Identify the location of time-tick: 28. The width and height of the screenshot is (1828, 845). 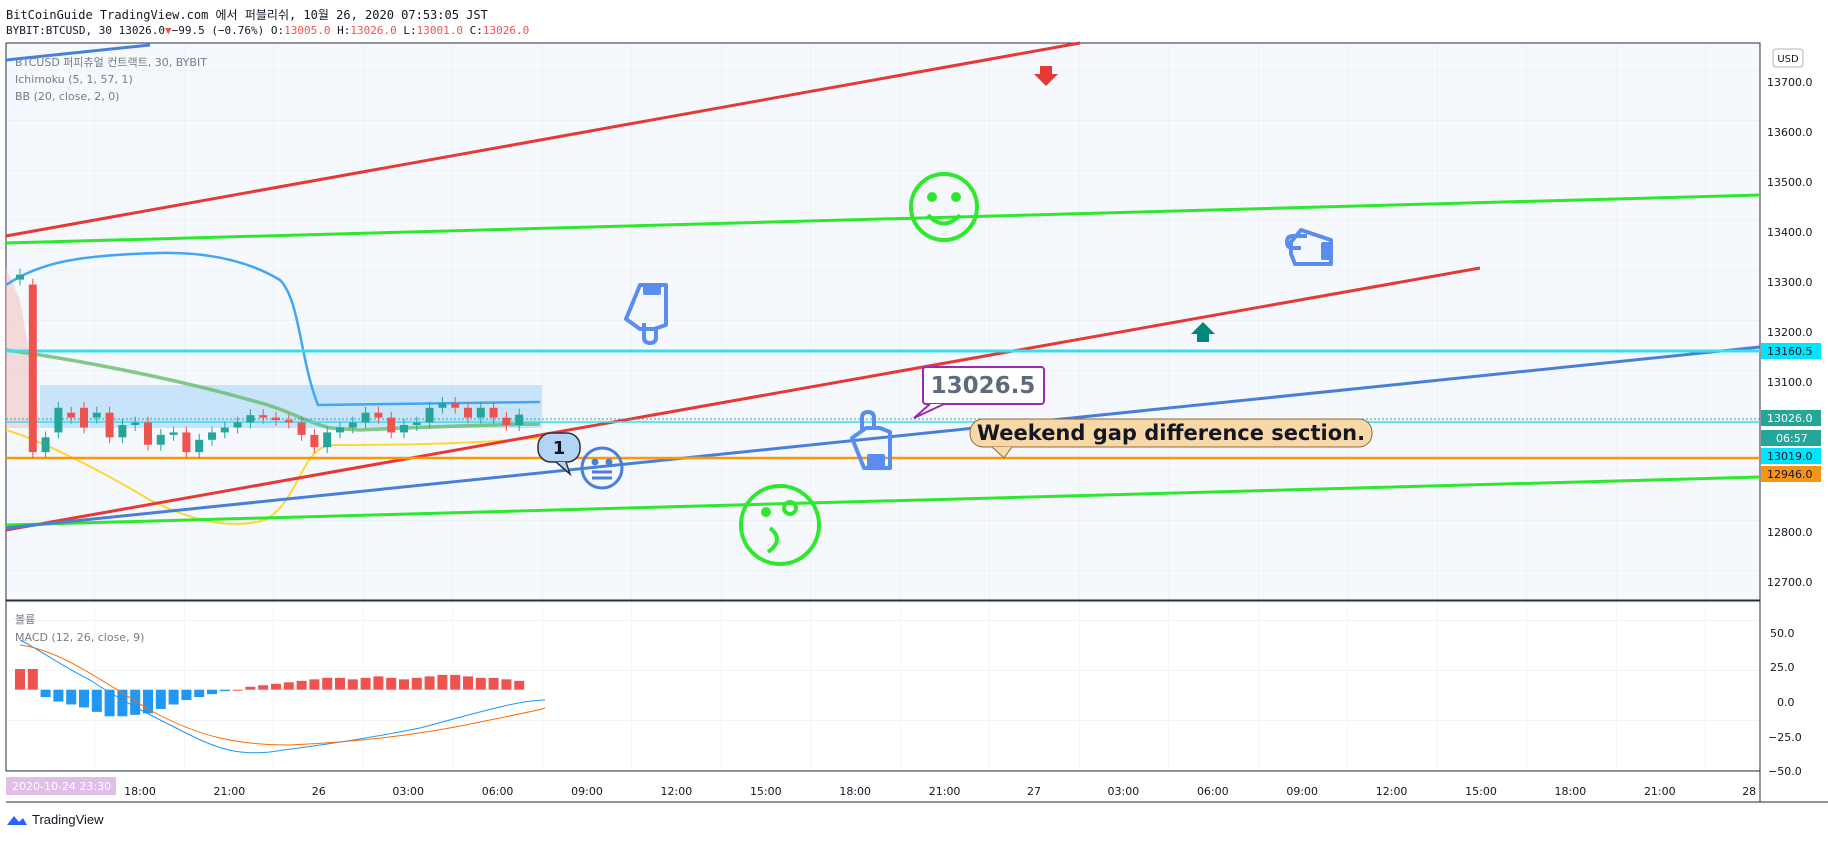
(1749, 791).